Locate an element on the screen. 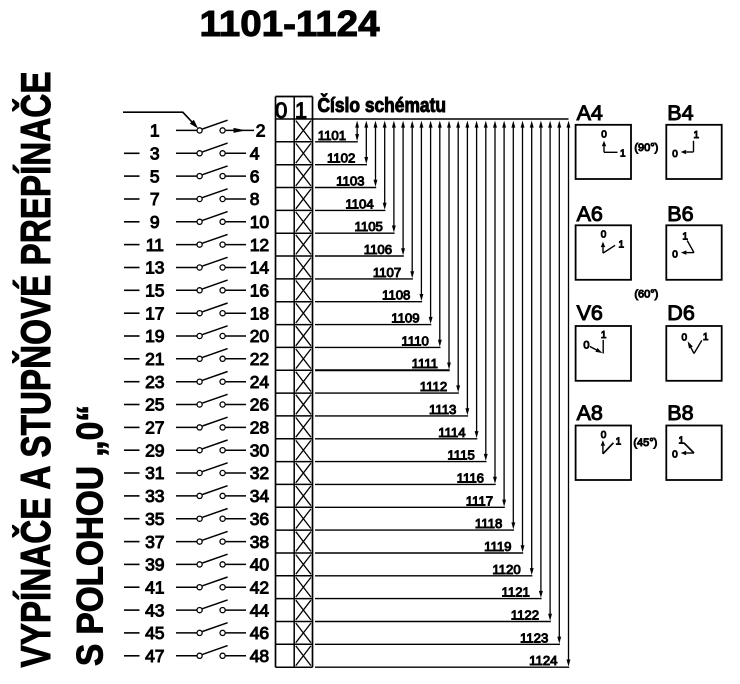  svg-text: (60°) is located at coordinates (646, 295).